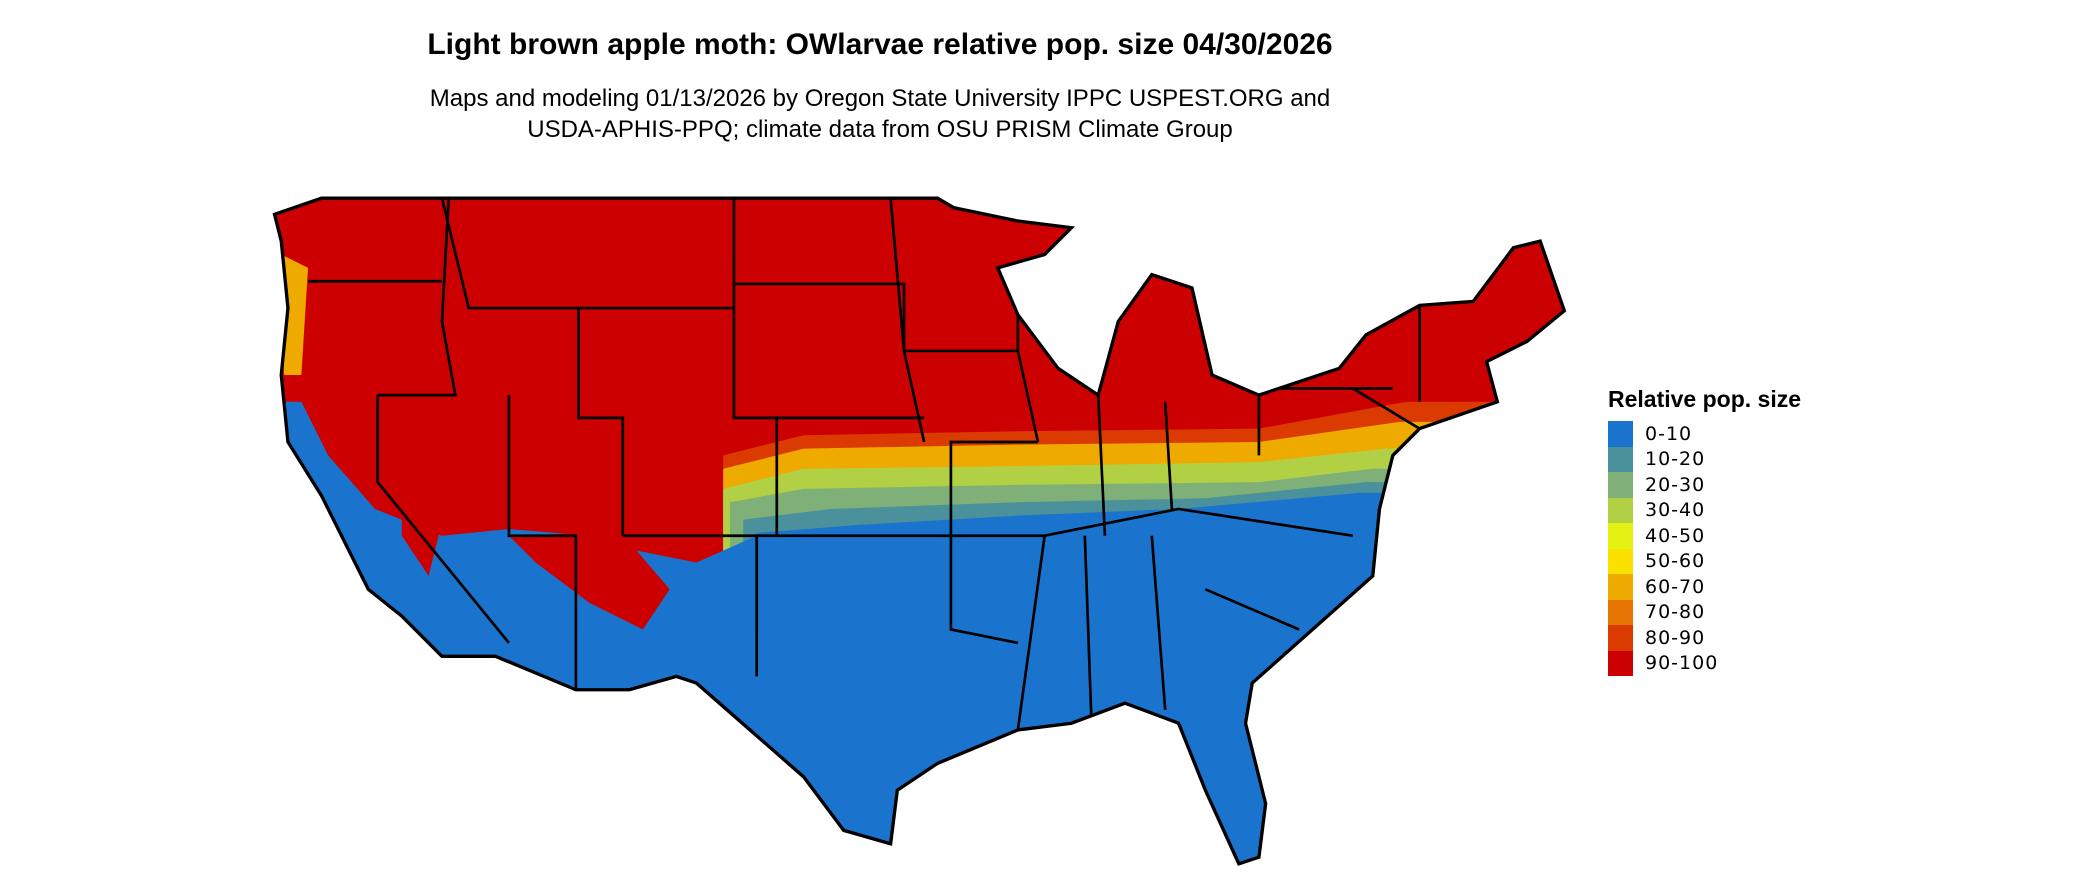 The width and height of the screenshot is (2100, 892). I want to click on legend-item: 60-70, so click(1704, 587).